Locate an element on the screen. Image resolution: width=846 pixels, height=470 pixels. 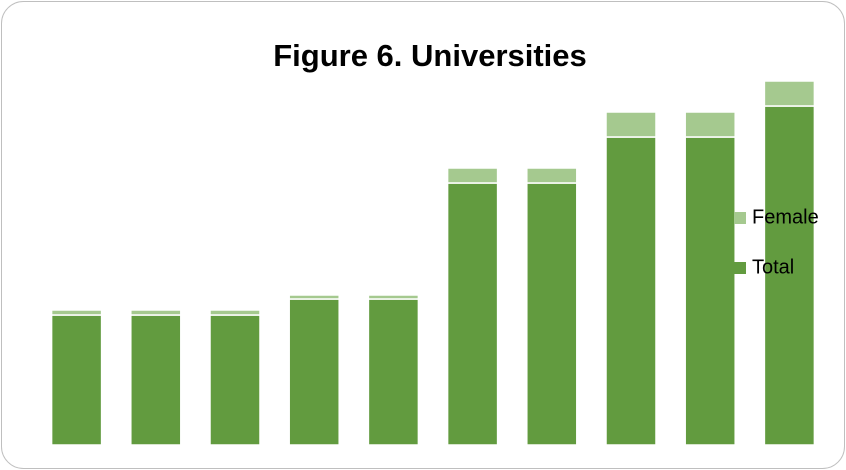
chart-title: Figure 6. Universities is located at coordinates (430, 55).